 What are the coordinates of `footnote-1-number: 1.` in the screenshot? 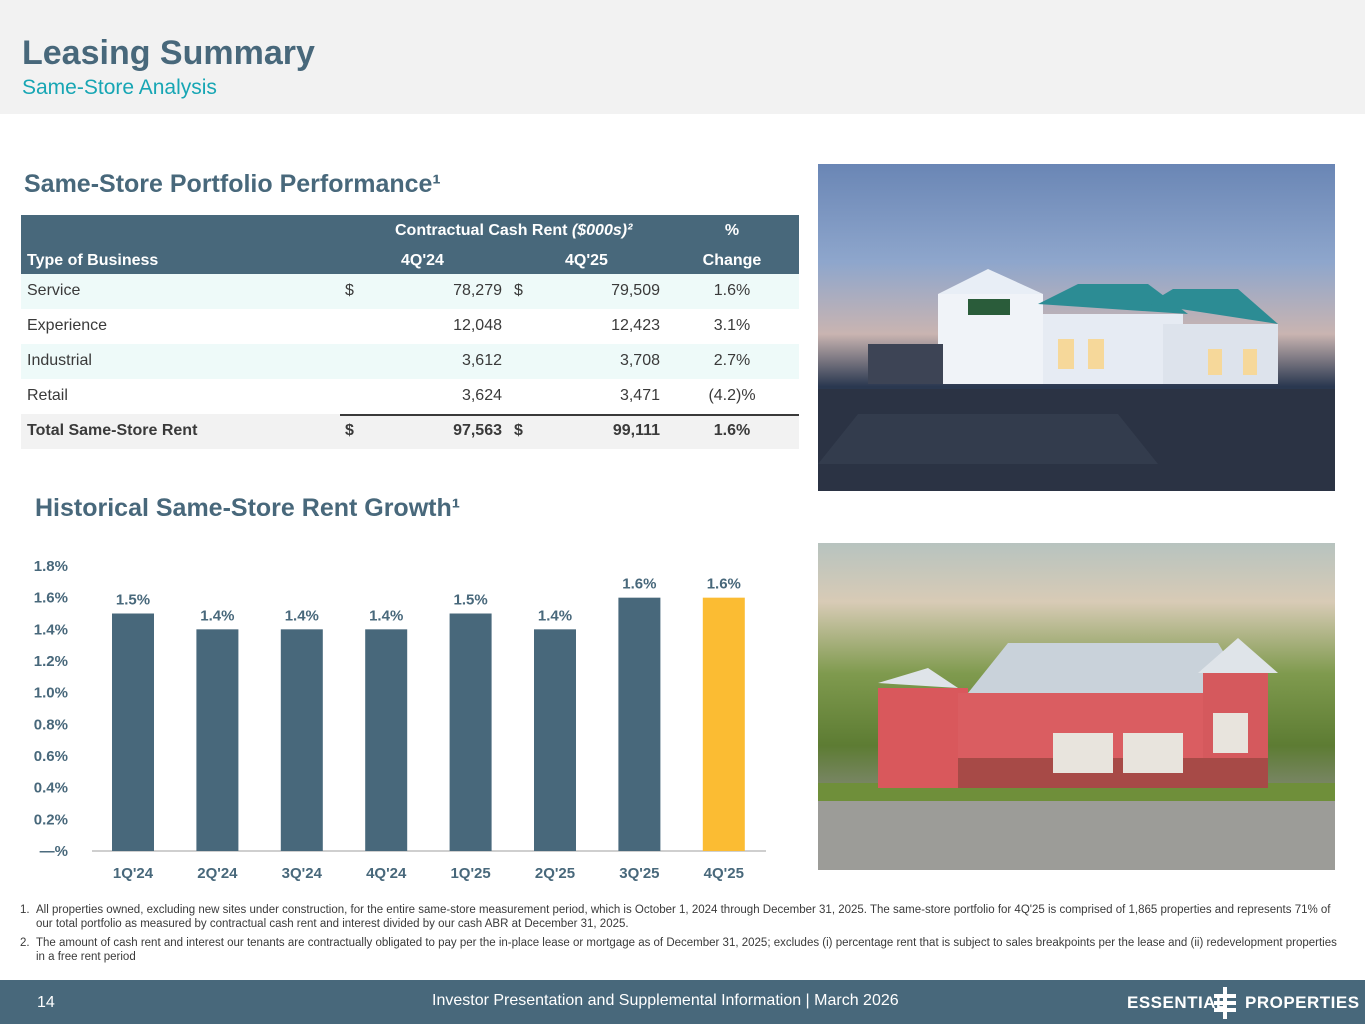 It's located at (25, 910).